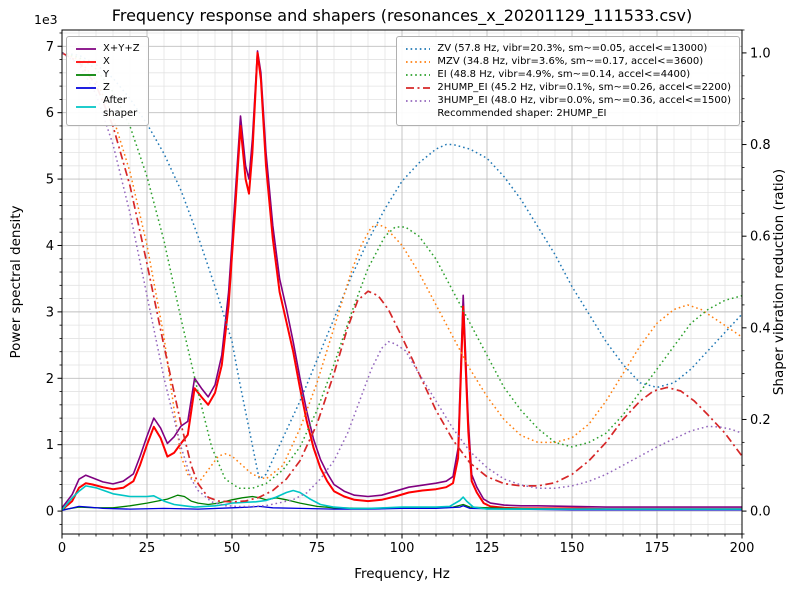 The width and height of the screenshot is (800, 600). Describe the element at coordinates (760, 53) in the screenshot. I see `y-right-tick-label: 1.0` at that location.